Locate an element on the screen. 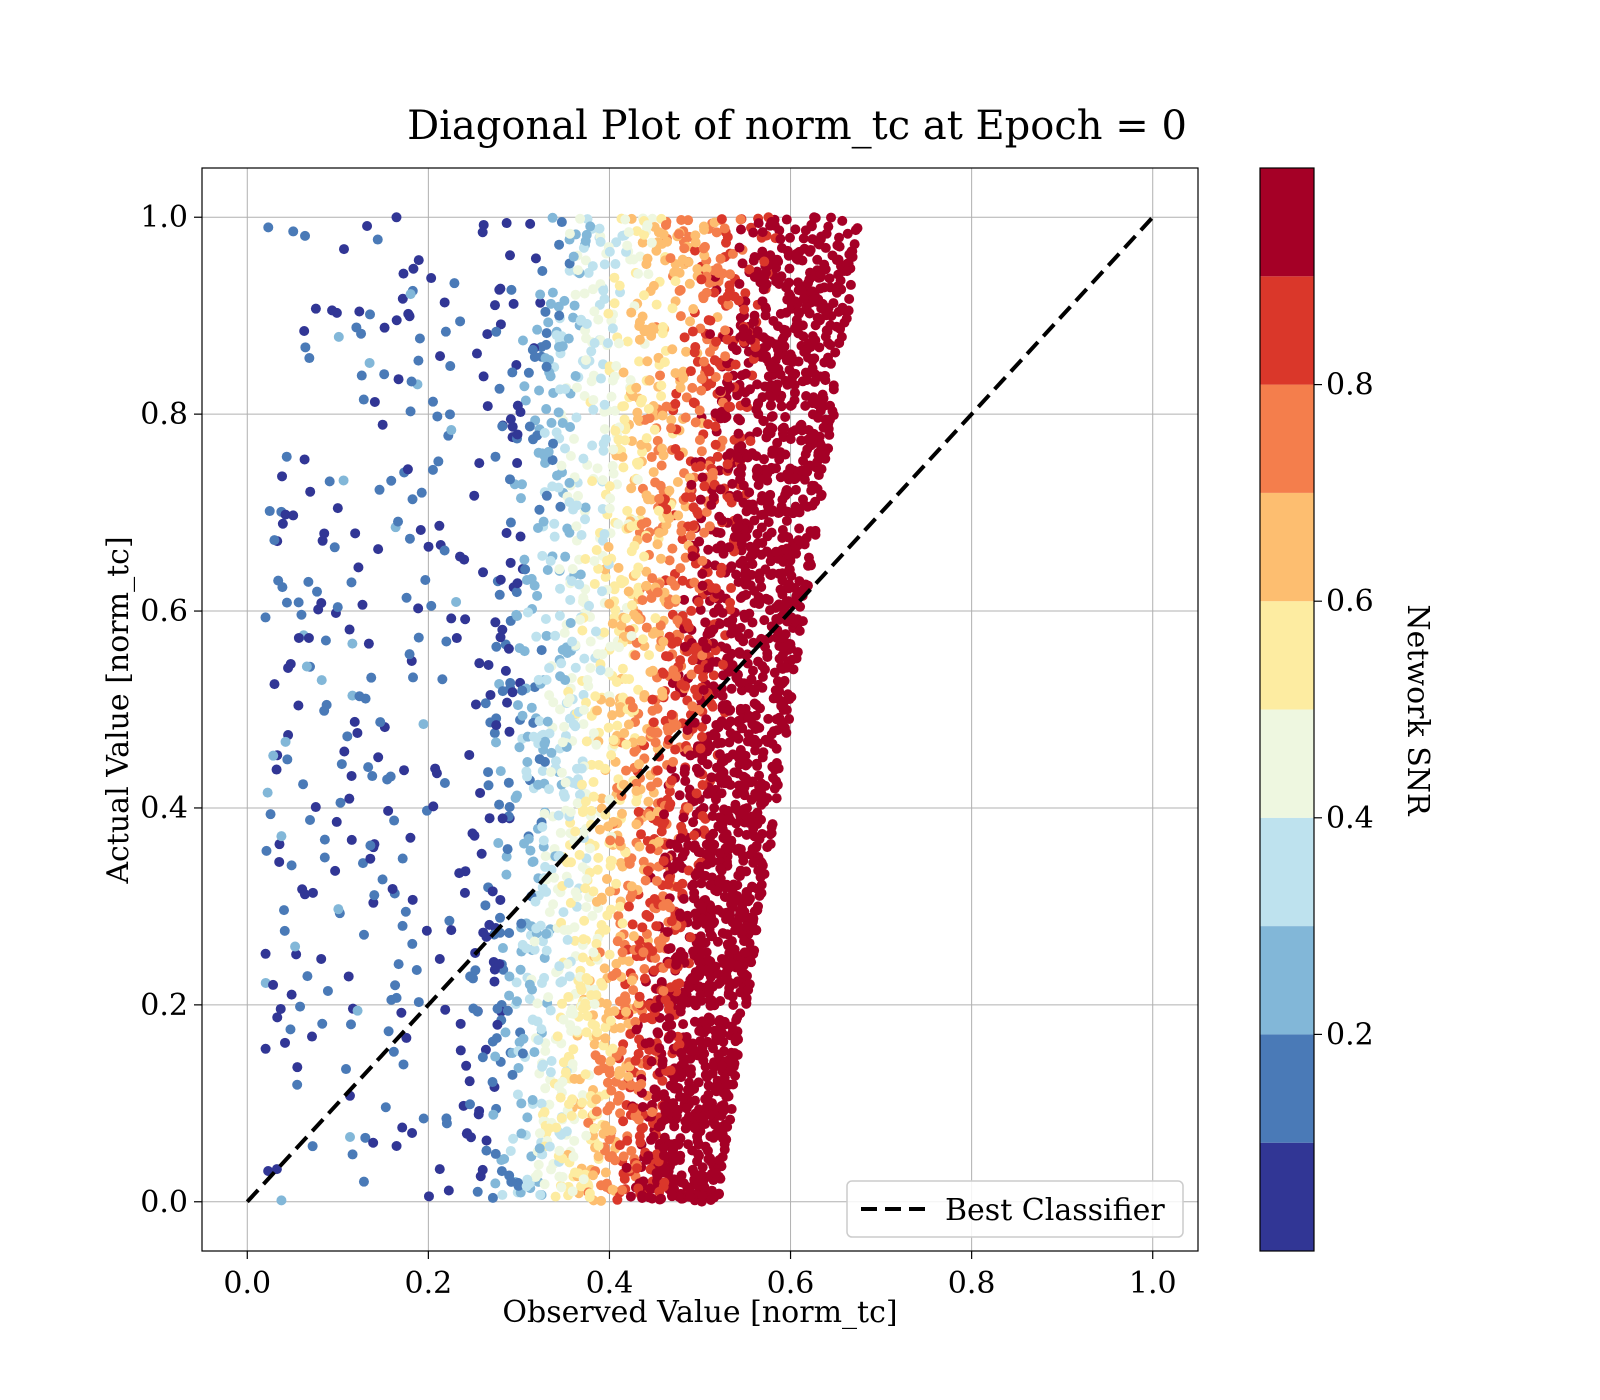  colorbar-ticks: 0.20.40.60.8 is located at coordinates (1344, 710).